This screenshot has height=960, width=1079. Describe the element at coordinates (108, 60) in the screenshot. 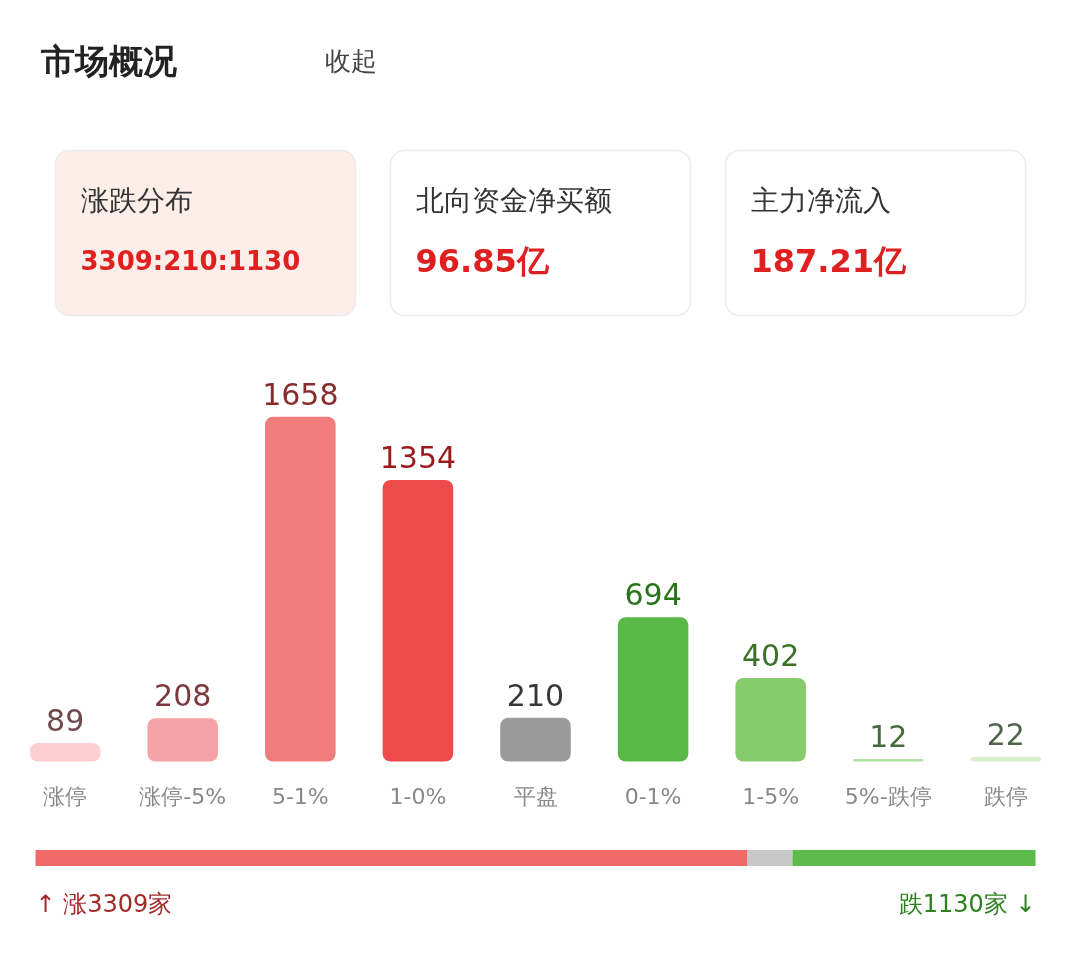

I see `text: 市场概况` at that location.